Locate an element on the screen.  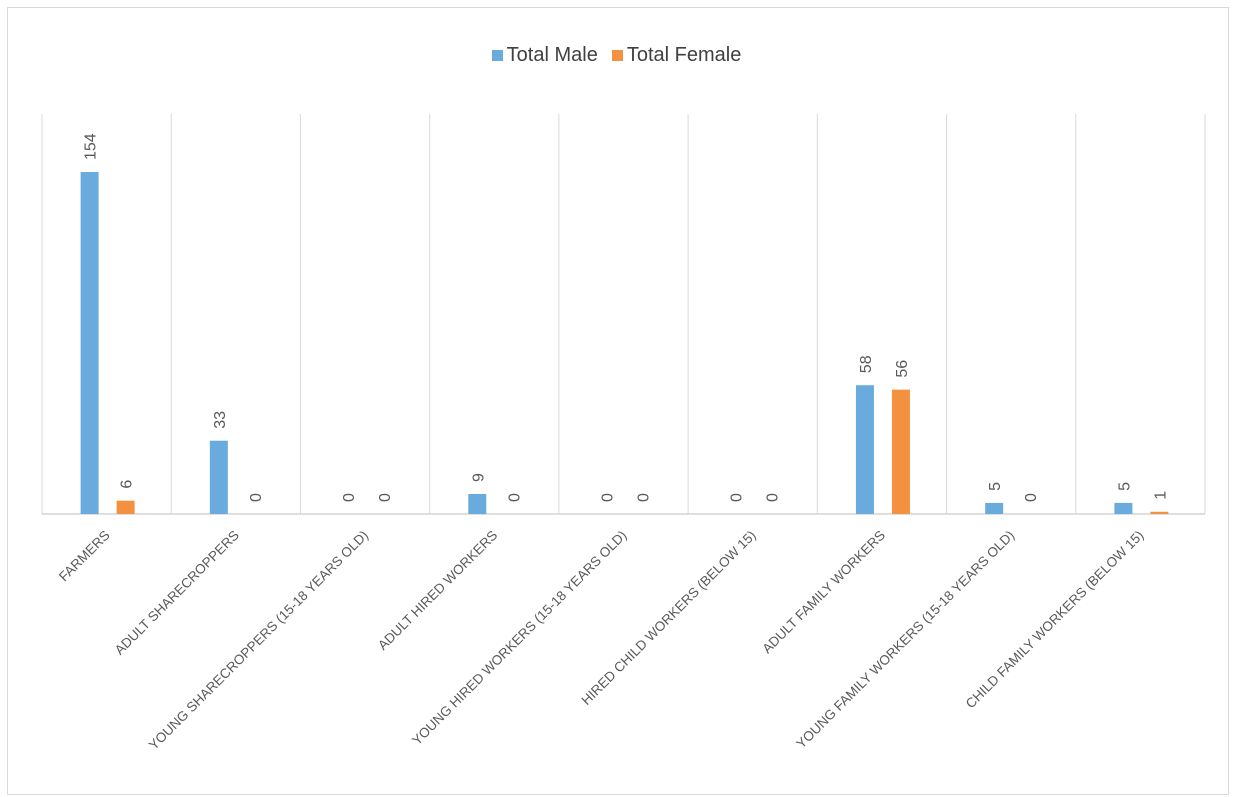
legend: Total Male Total Female is located at coordinates (616, 55).